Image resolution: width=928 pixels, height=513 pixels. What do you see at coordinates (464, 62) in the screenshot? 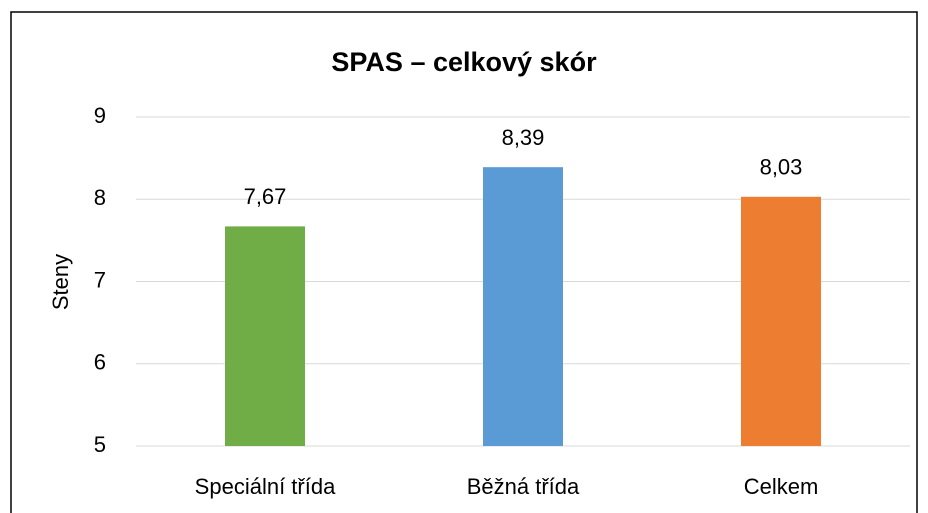
I see `chart-title: SPAS – celkový skór` at bounding box center [464, 62].